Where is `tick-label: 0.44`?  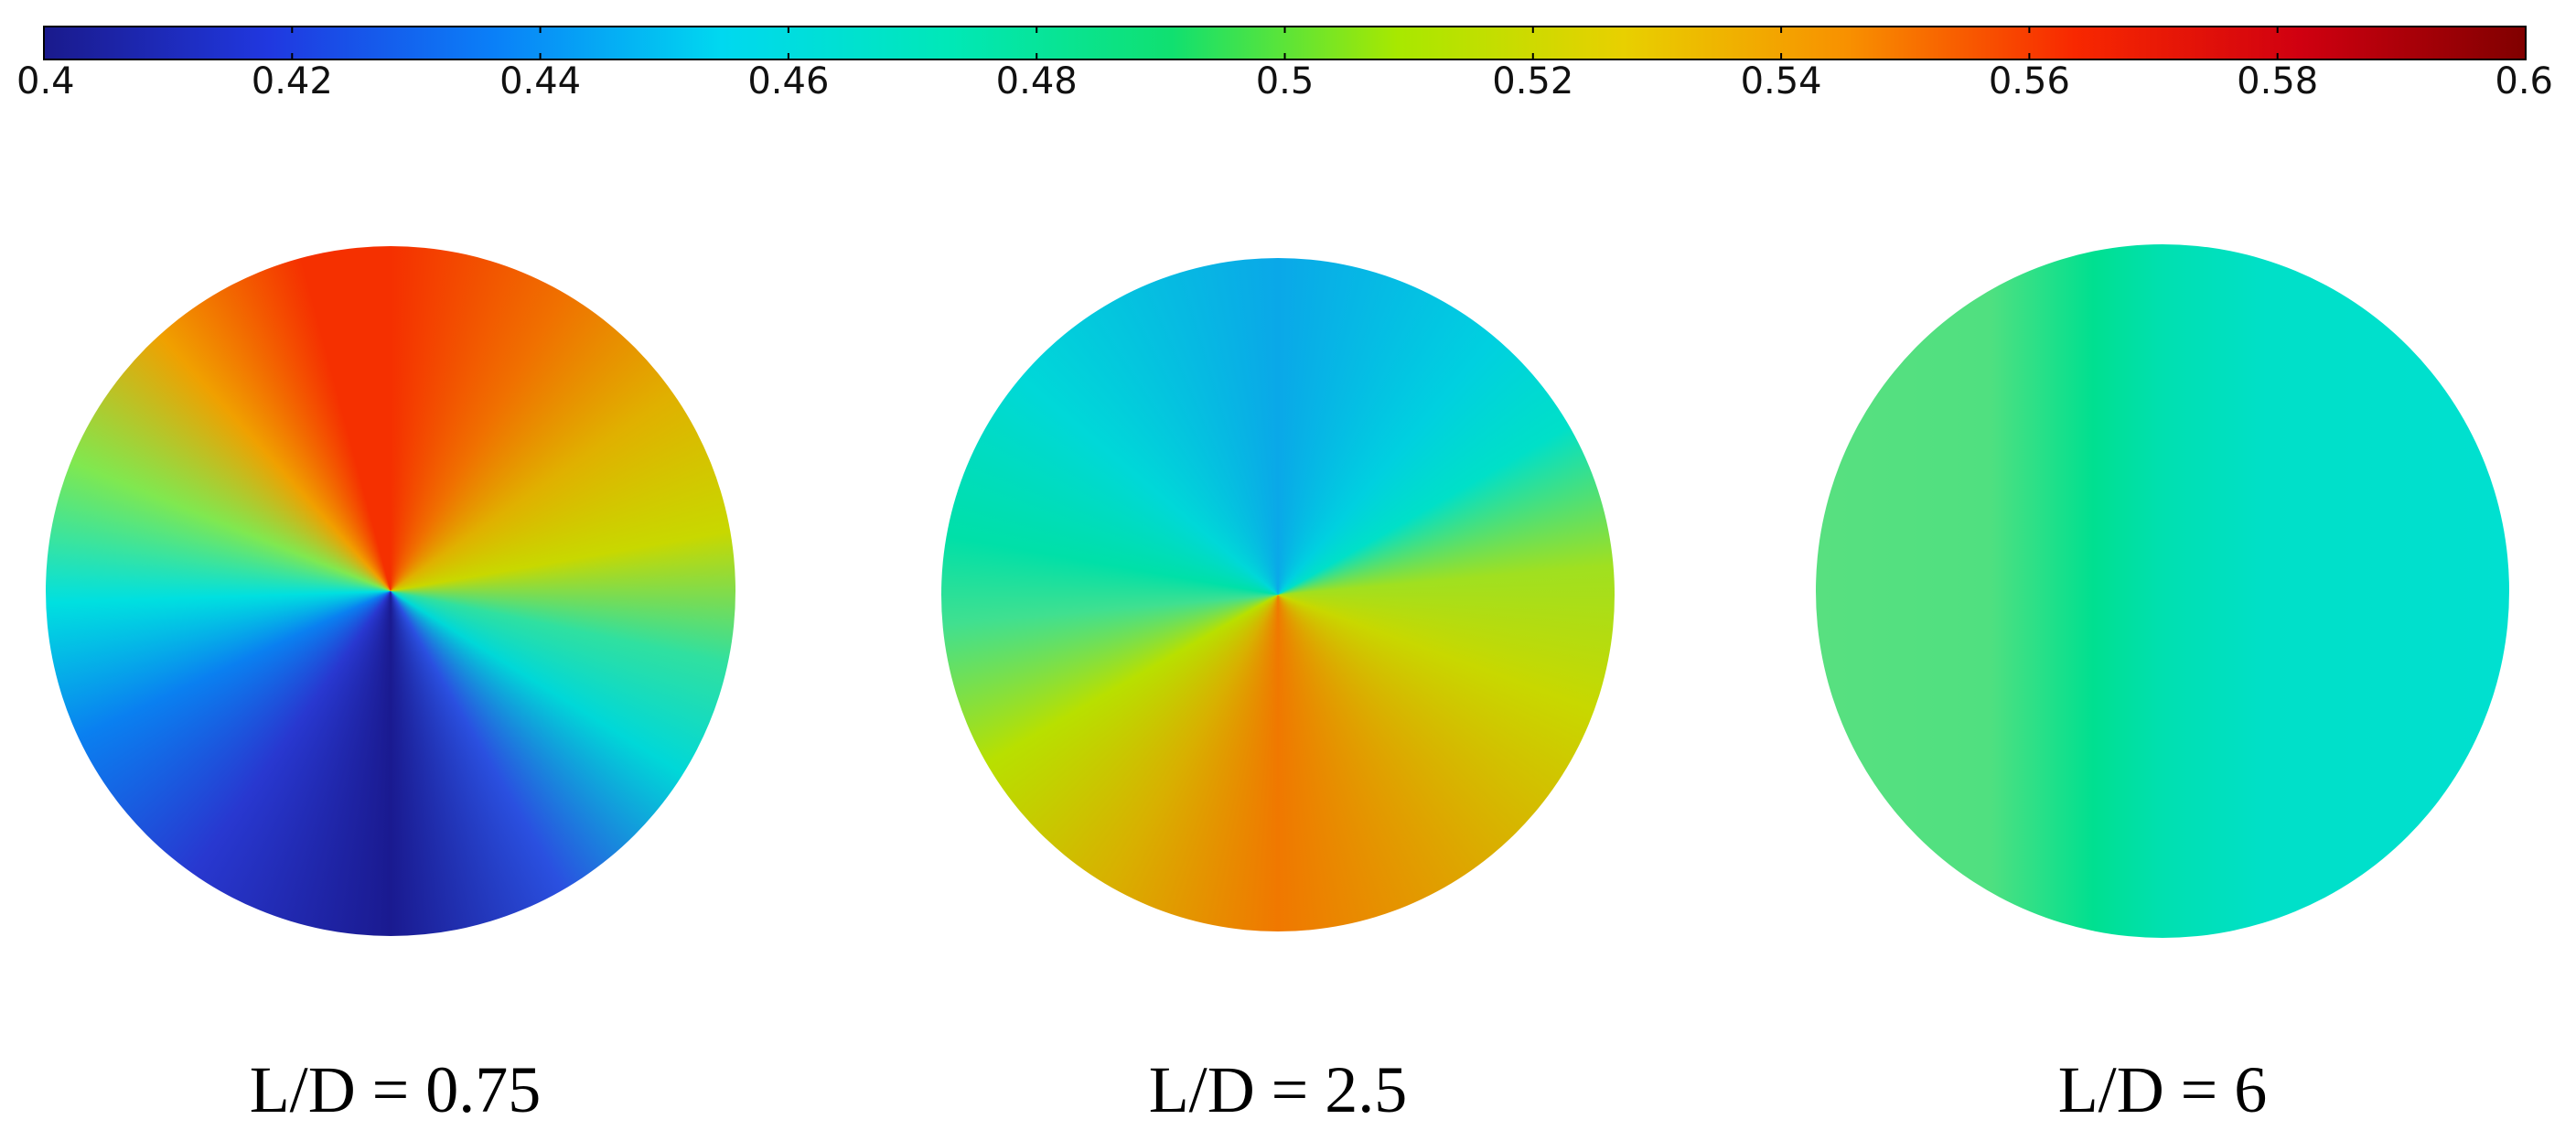
tick-label: 0.44 is located at coordinates (540, 81).